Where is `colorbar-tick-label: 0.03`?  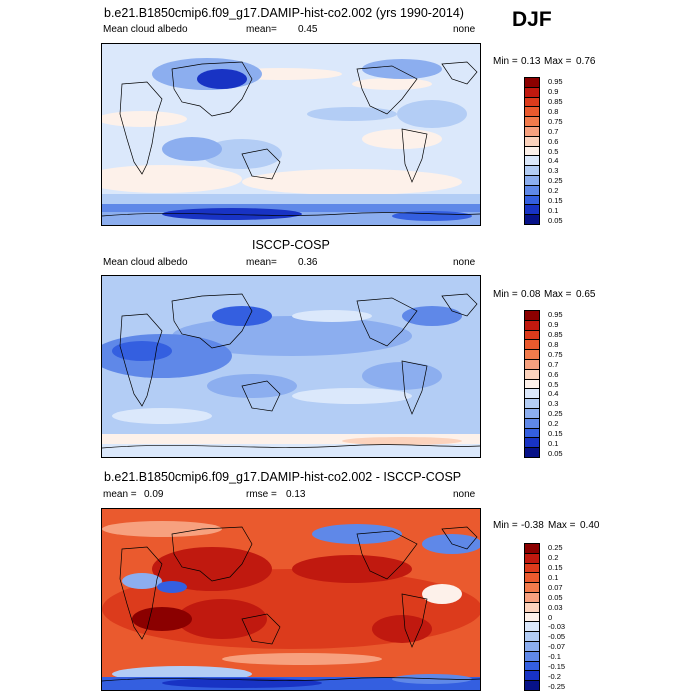 colorbar-tick-label: 0.03 is located at coordinates (555, 607).